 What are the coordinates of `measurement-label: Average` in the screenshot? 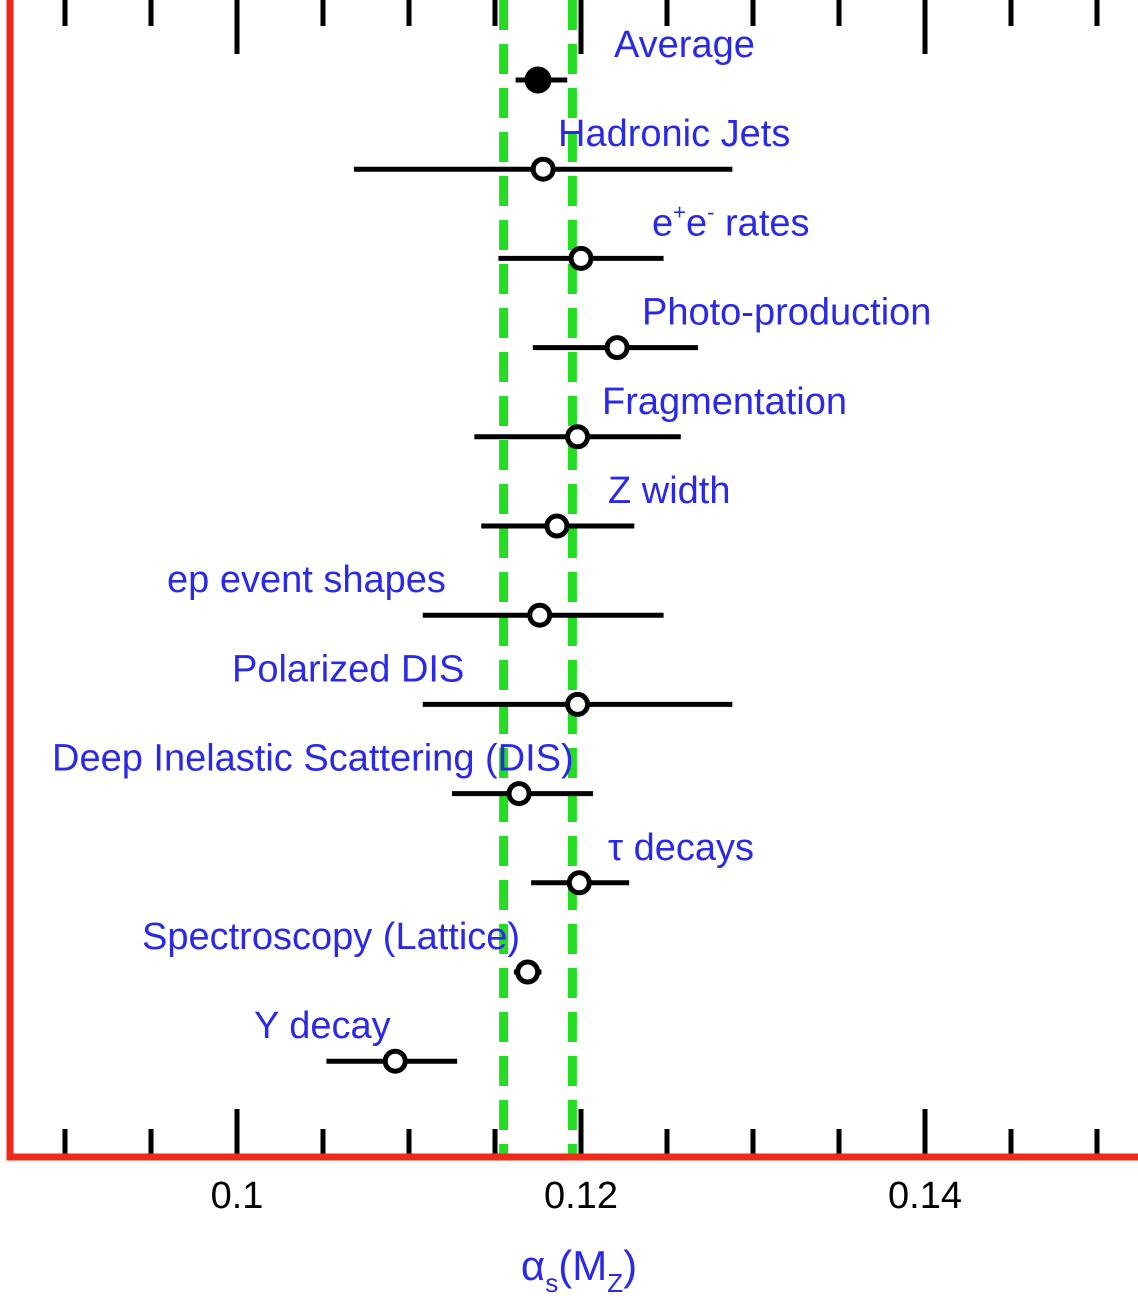 It's located at (684, 45).